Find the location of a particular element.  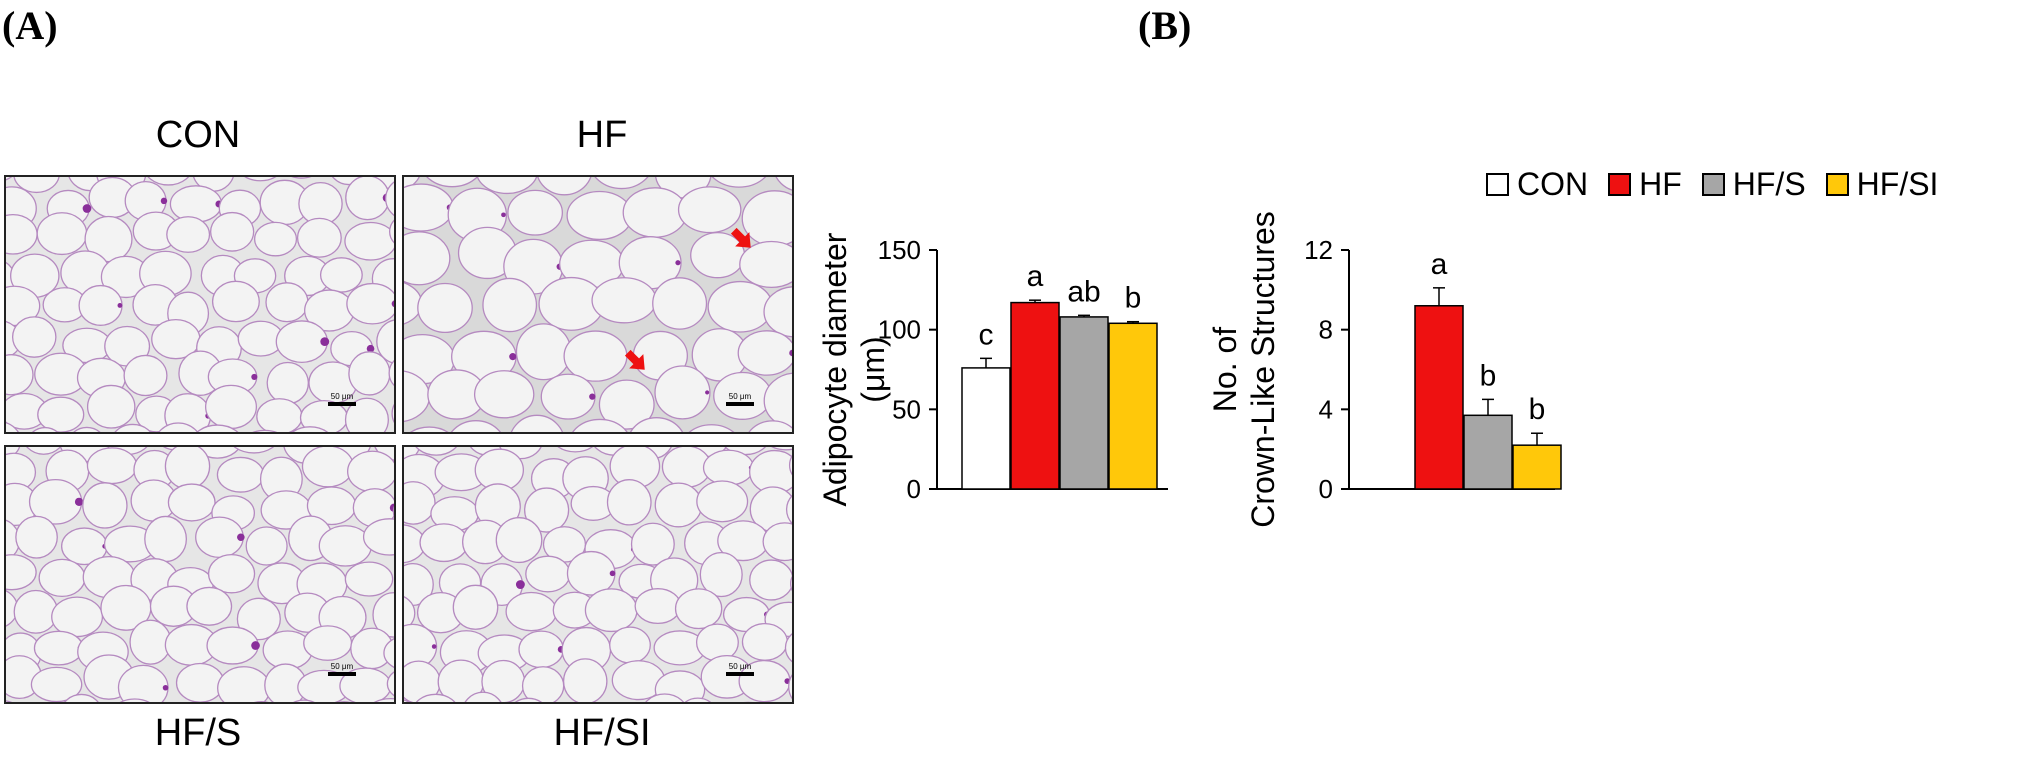

legend-item-hf: HF is located at coordinates (1645, 184).